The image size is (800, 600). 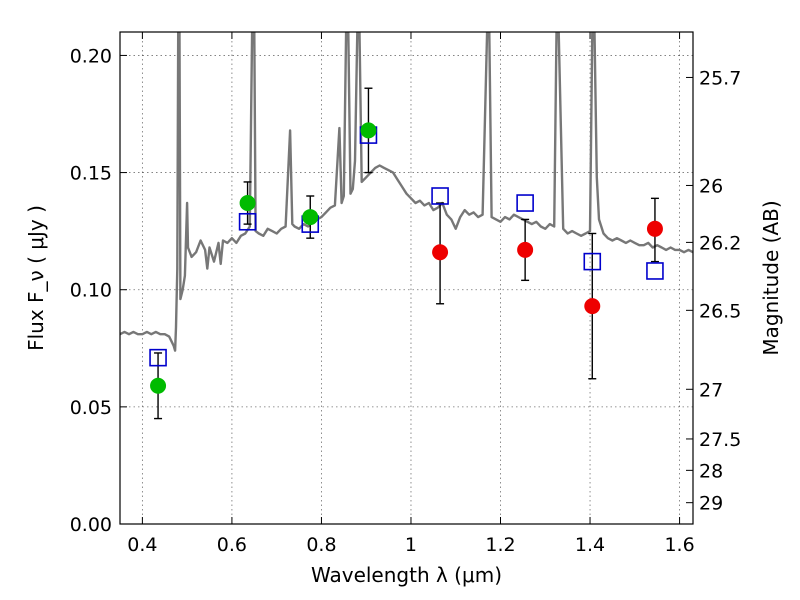 What do you see at coordinates (91, 56) in the screenshot?
I see `y-tick-label: 0.20` at bounding box center [91, 56].